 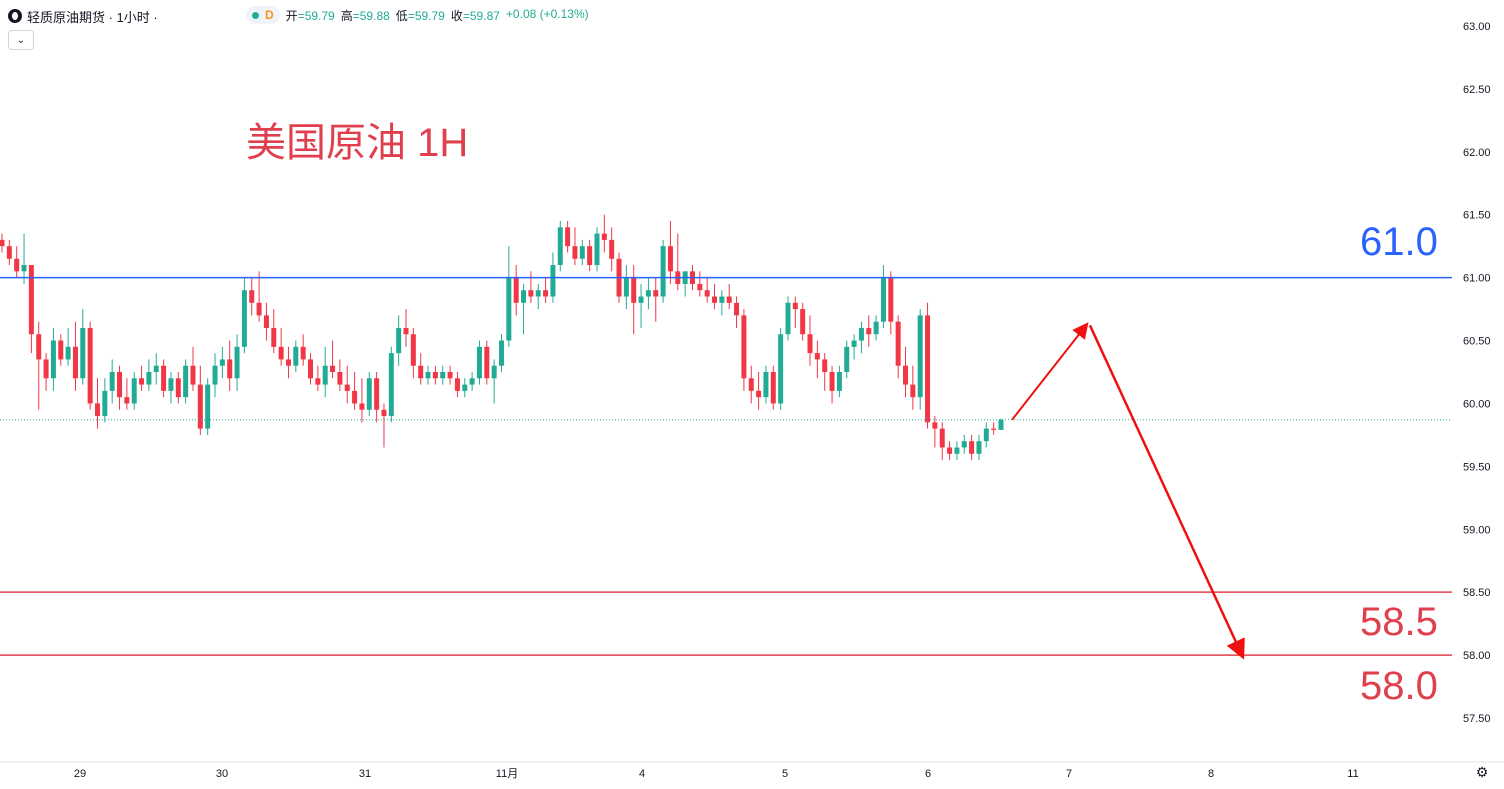 What do you see at coordinates (475, 15) in the screenshot?
I see `close-item: 收=59.87` at bounding box center [475, 15].